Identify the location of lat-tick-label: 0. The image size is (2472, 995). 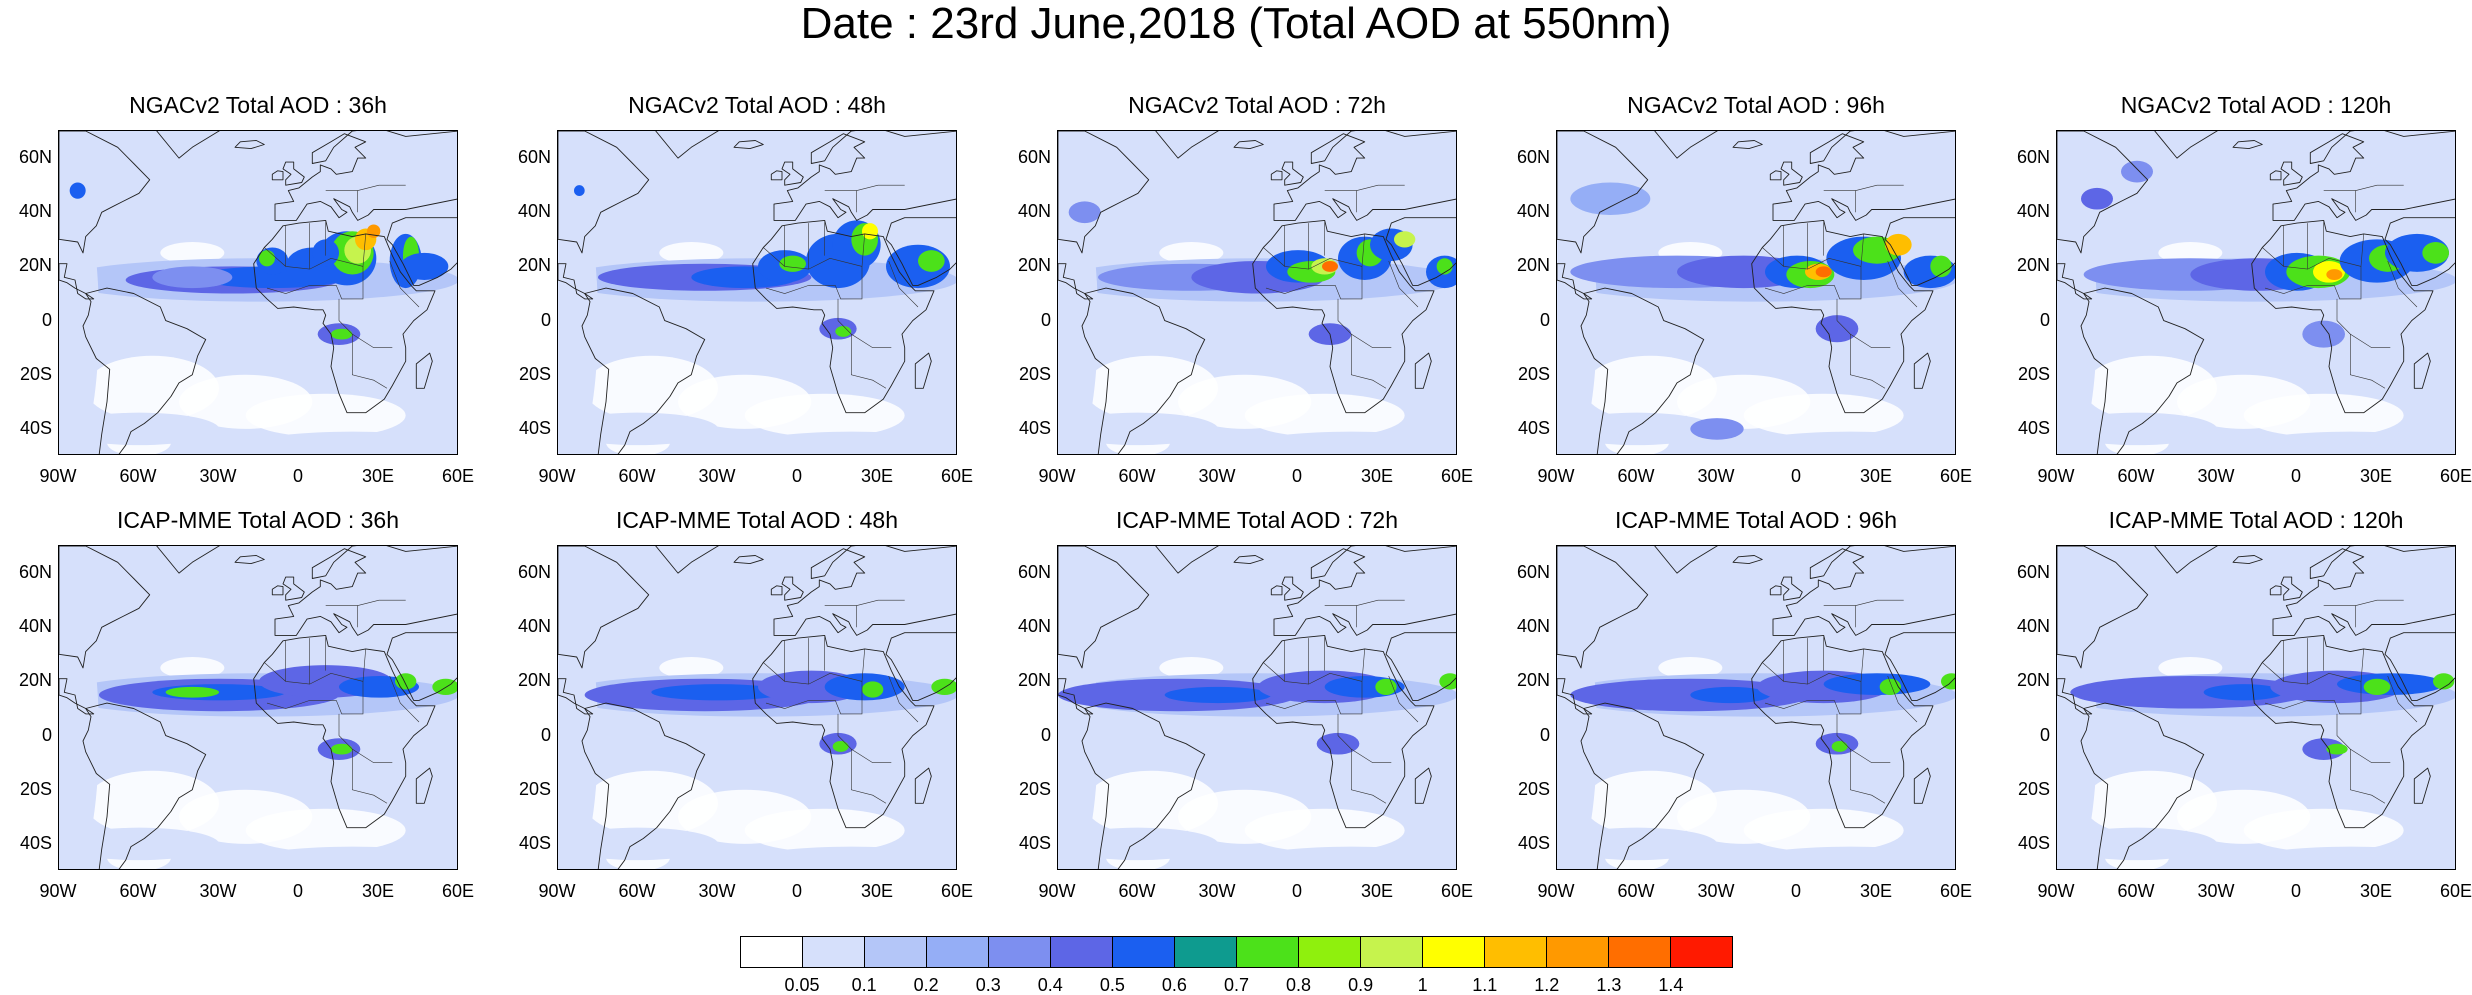
(2044, 319).